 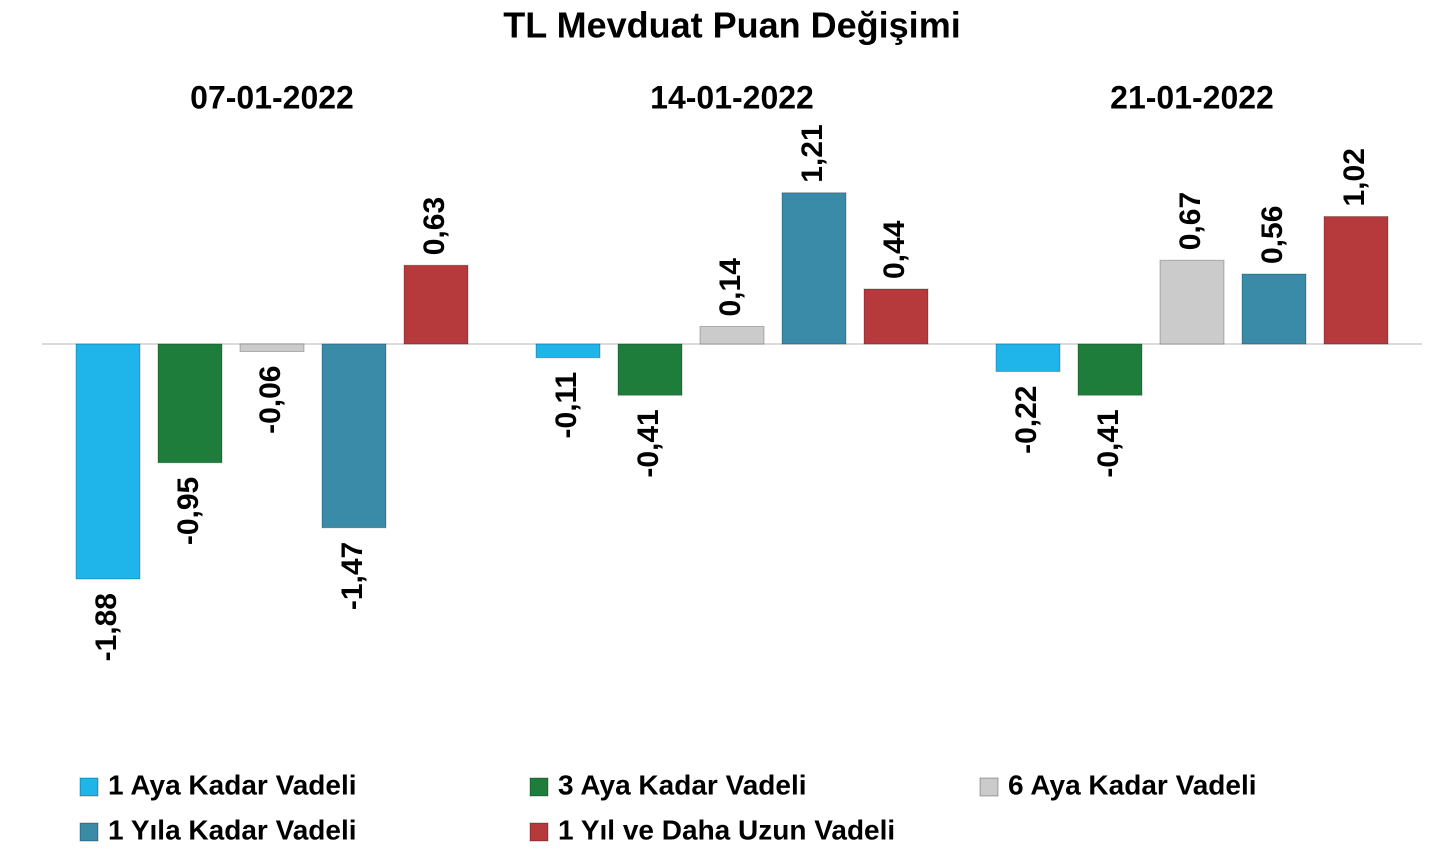 What do you see at coordinates (730, 287) in the screenshot?
I see `value-label: 0,14` at bounding box center [730, 287].